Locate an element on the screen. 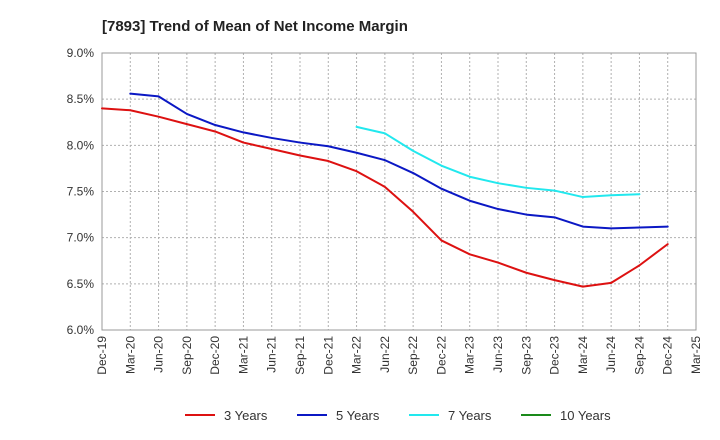 This screenshot has height=440, width=720. y-axis: 6.0% 6.5% 7.0% 7.5% 8.0% 8.5% 9.0% is located at coordinates (81, 191).